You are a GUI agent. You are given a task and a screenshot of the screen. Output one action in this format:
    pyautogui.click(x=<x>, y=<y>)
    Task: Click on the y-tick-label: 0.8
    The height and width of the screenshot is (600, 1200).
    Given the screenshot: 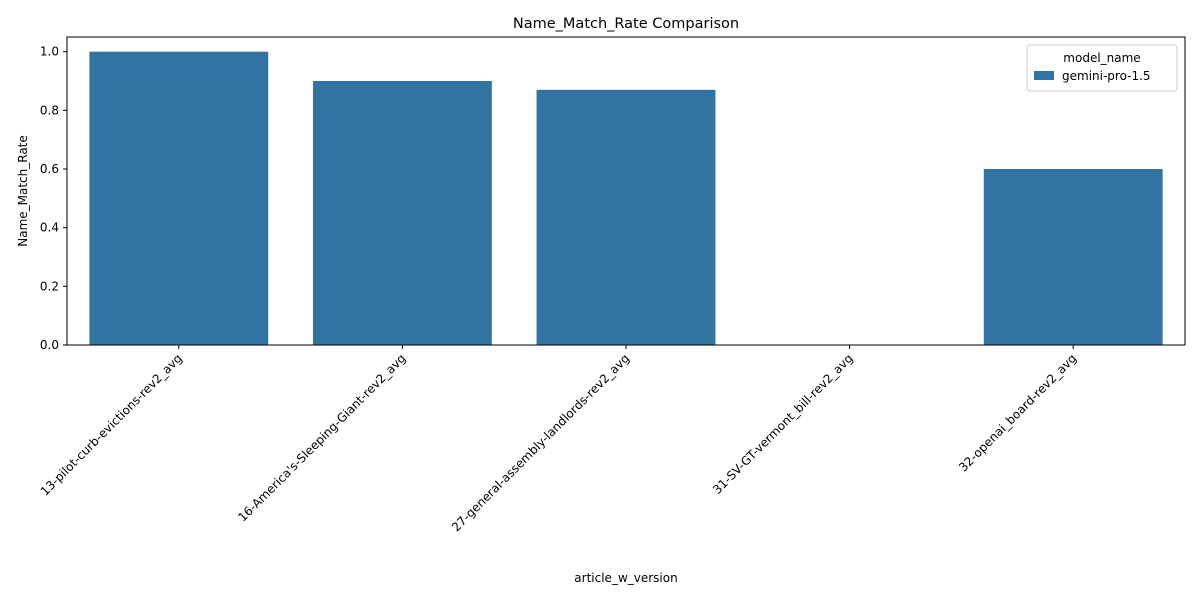 What is the action you would take?
    pyautogui.click(x=49, y=110)
    